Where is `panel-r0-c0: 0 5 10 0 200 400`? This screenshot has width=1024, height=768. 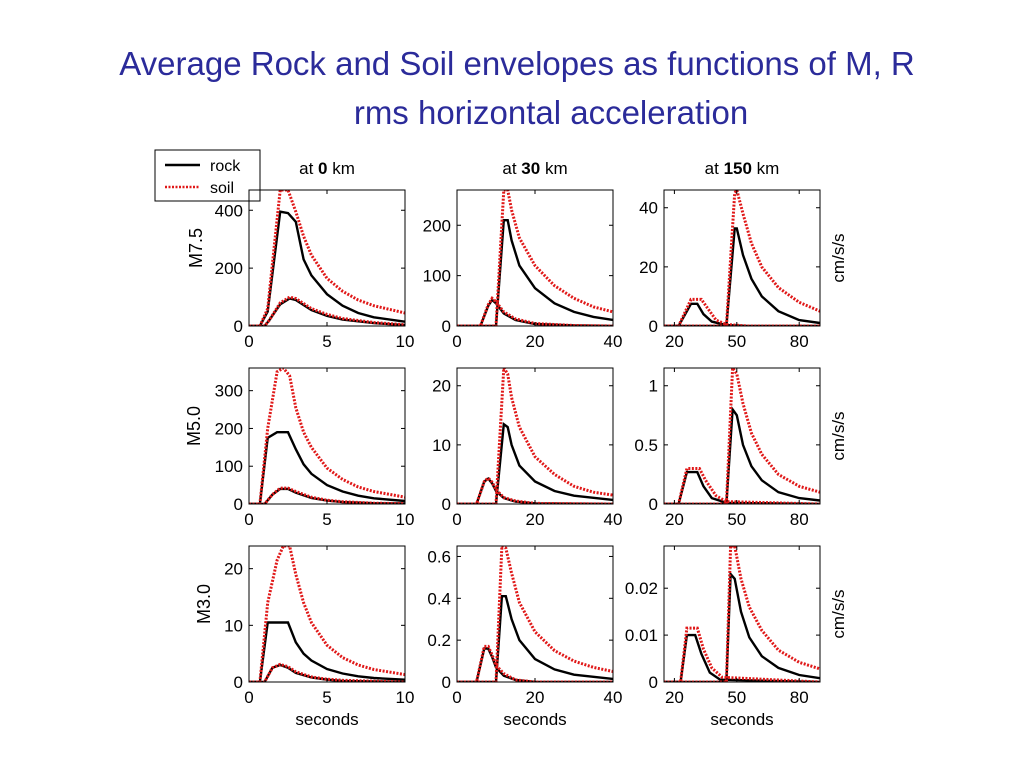
panel-r0-c0: 0 5 10 0 200 400 is located at coordinates (314, 270).